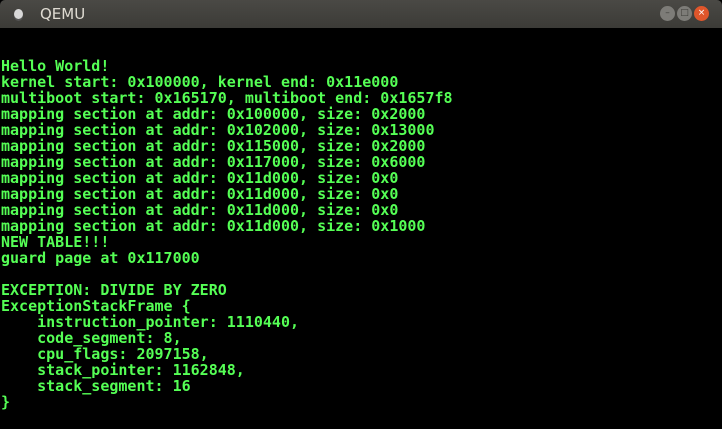 This screenshot has width=722, height=429. Describe the element at coordinates (123, 370) in the screenshot. I see `console-line: stack_pointer: 1162848,` at that location.